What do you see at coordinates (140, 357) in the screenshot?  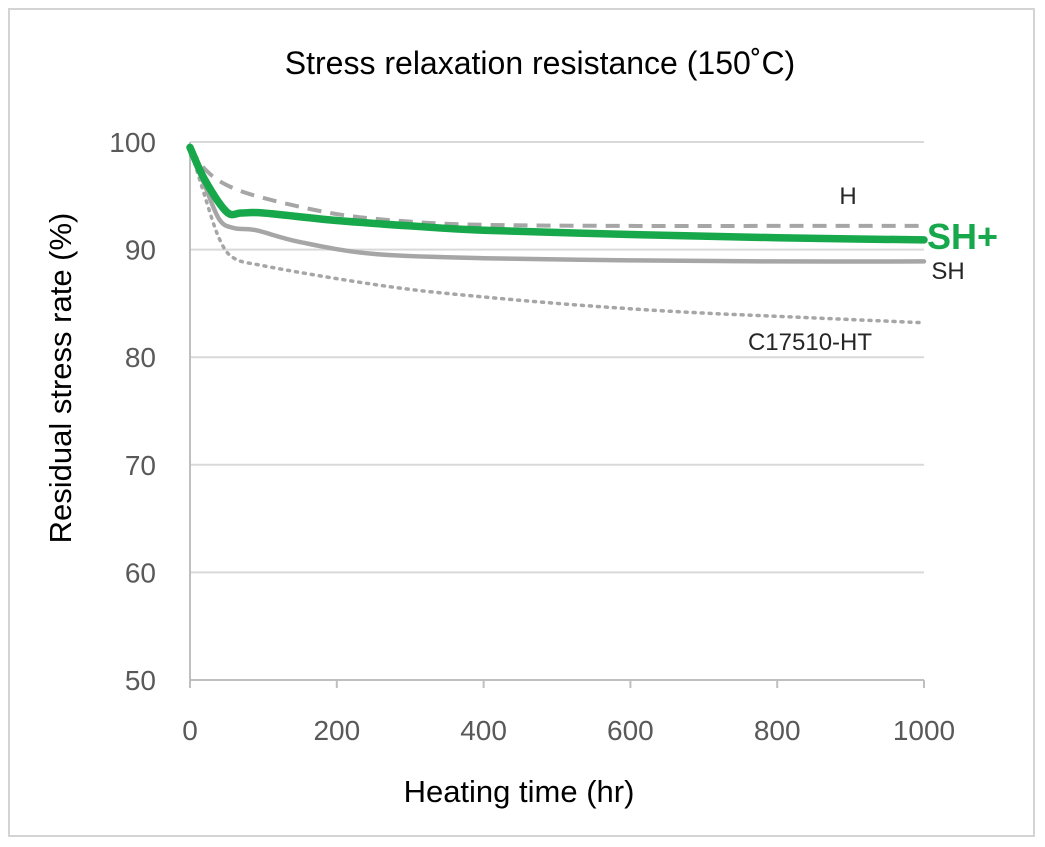 I see `y-tick-label-80: 80` at bounding box center [140, 357].